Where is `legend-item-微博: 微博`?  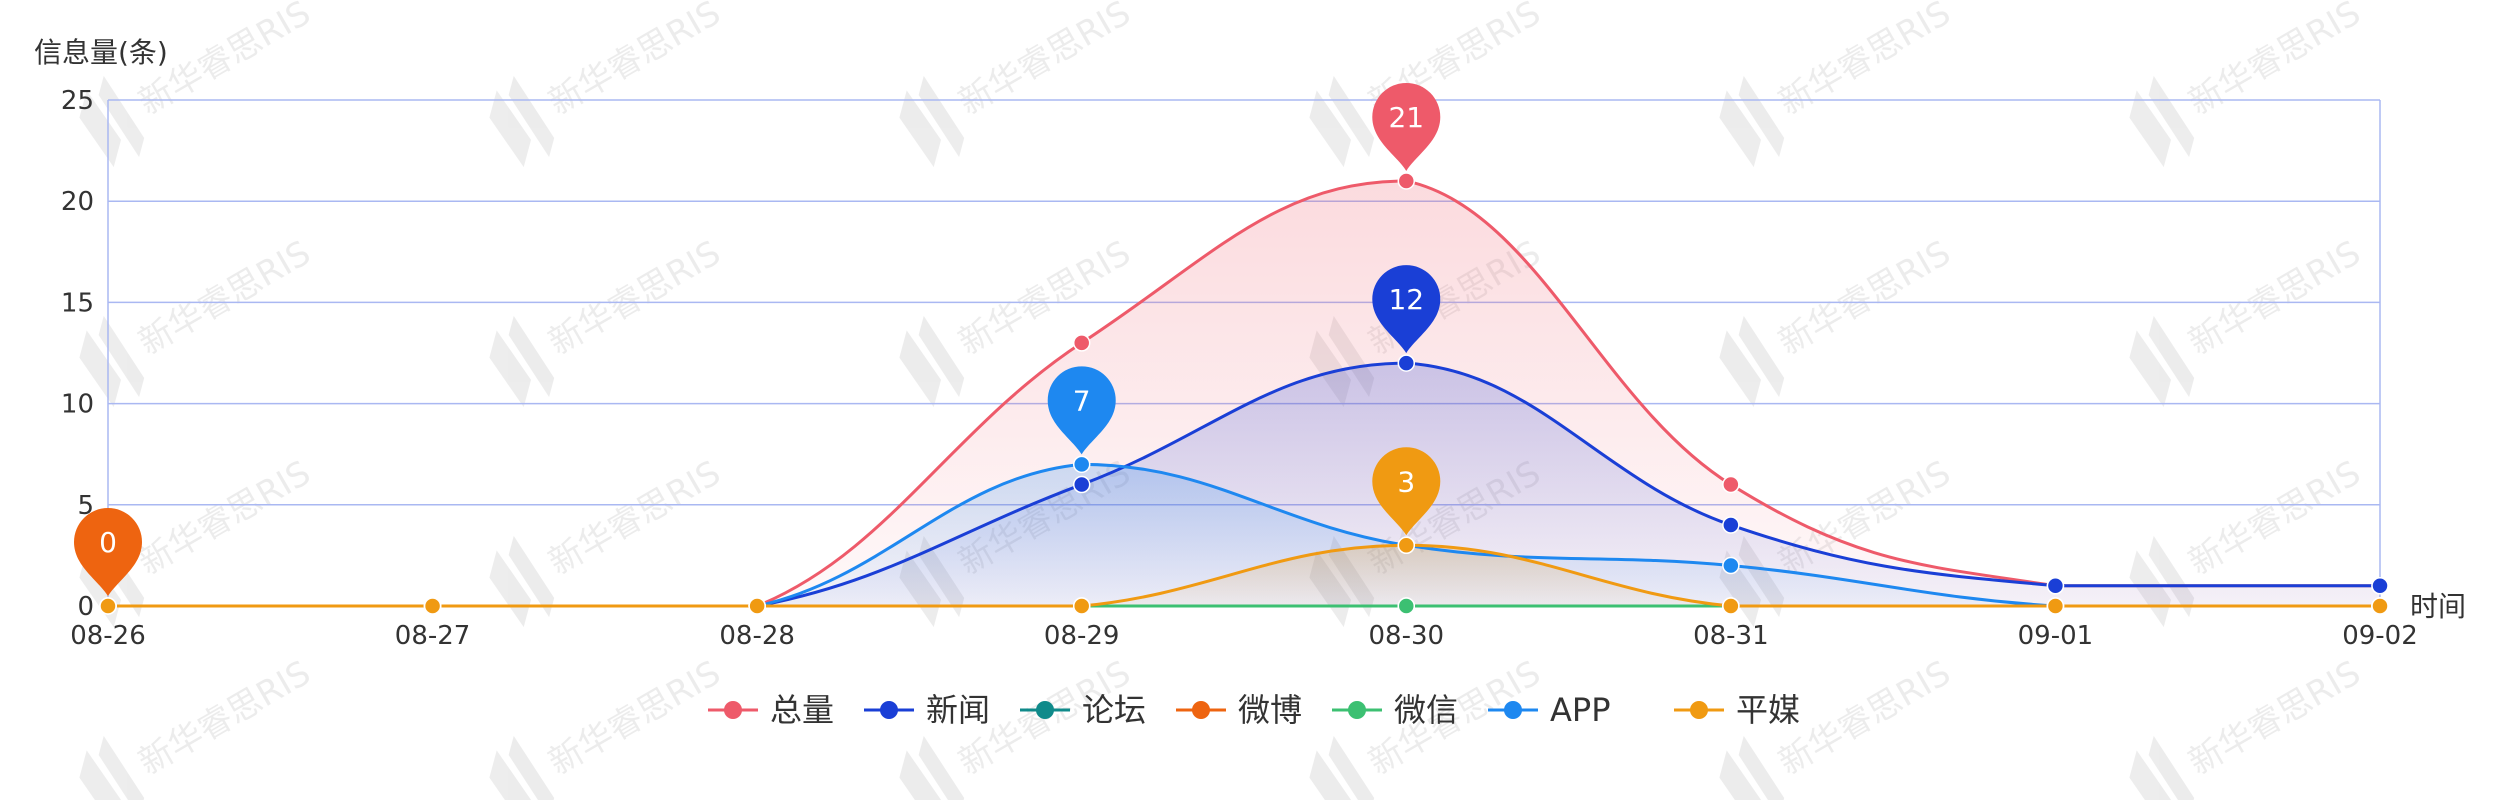 legend-item-微博: 微博 is located at coordinates (1239, 710).